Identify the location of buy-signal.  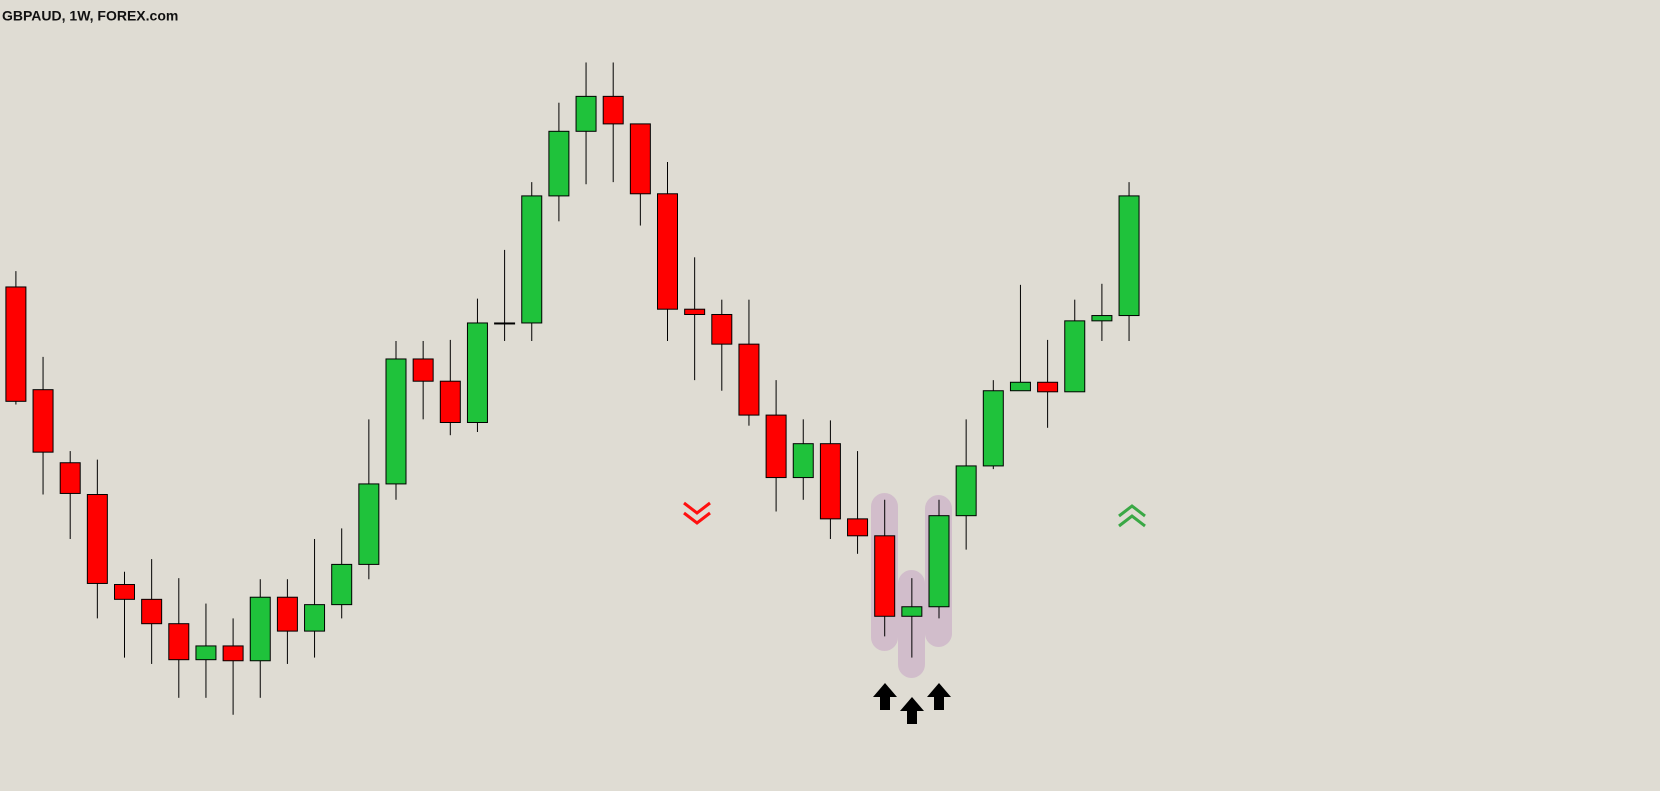
(1132, 516).